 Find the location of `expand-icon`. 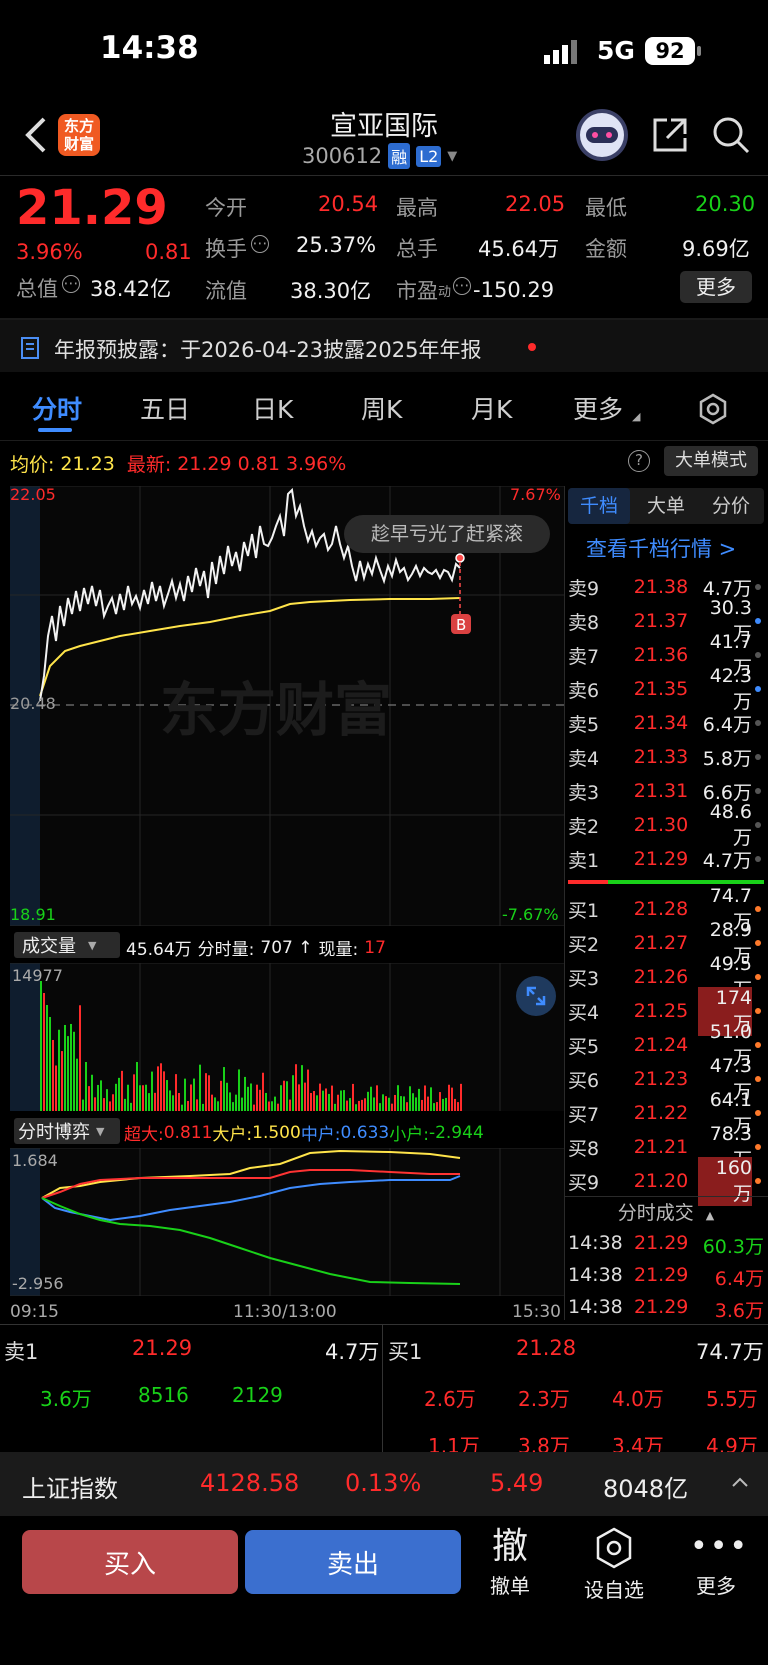

expand-icon is located at coordinates (536, 996).